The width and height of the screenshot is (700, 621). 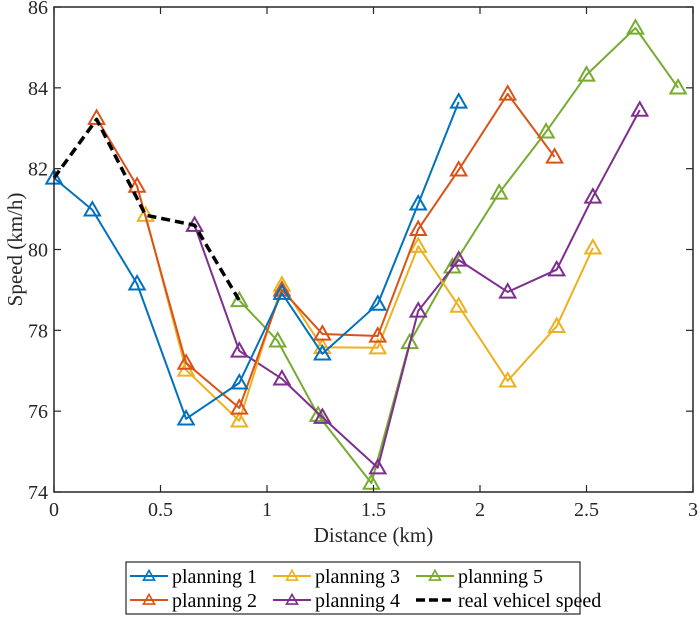 I want to click on y-axis-title: Speed (km/h), so click(x=15, y=250).